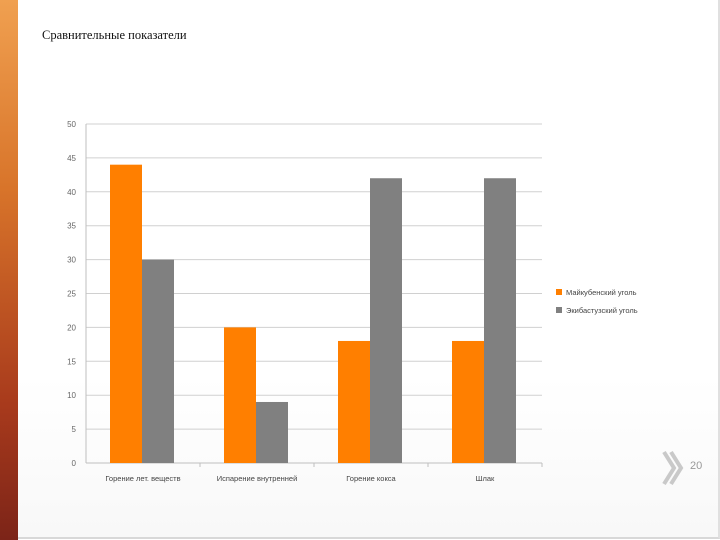 This screenshot has width=720, height=540. What do you see at coordinates (71, 192) in the screenshot?
I see `y-tick-label: 40` at bounding box center [71, 192].